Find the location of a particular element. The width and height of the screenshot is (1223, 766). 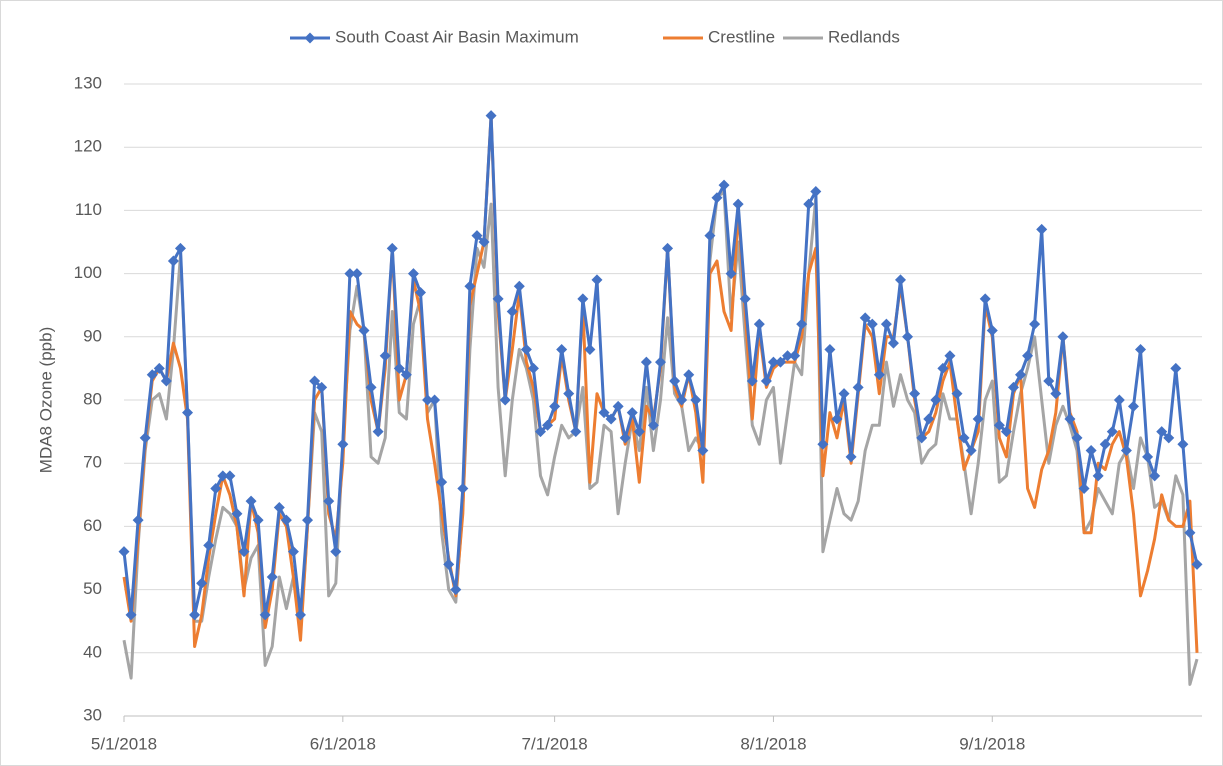

y-tick-label: 110 is located at coordinates (88, 209).